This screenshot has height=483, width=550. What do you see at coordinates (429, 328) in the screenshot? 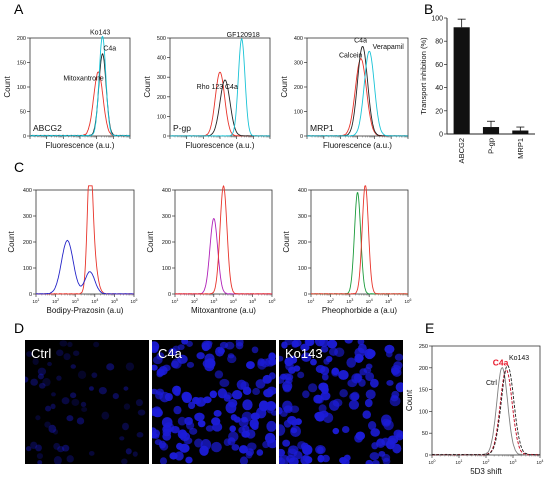
I see `panel-letter-e: E` at bounding box center [429, 328].